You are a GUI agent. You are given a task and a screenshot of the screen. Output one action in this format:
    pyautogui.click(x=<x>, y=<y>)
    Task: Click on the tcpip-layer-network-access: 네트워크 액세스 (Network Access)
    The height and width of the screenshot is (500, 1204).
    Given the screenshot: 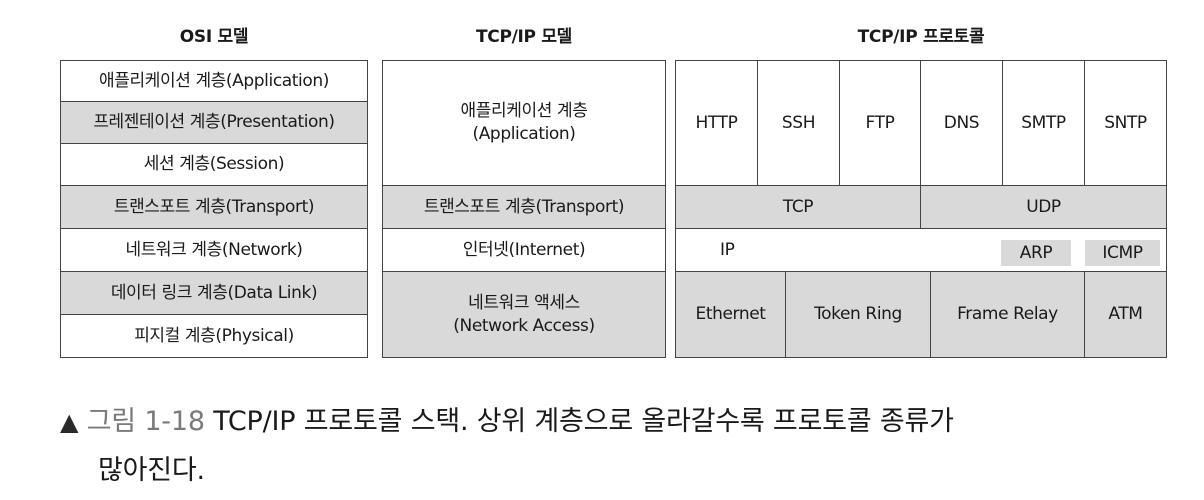 What is the action you would take?
    pyautogui.click(x=524, y=314)
    